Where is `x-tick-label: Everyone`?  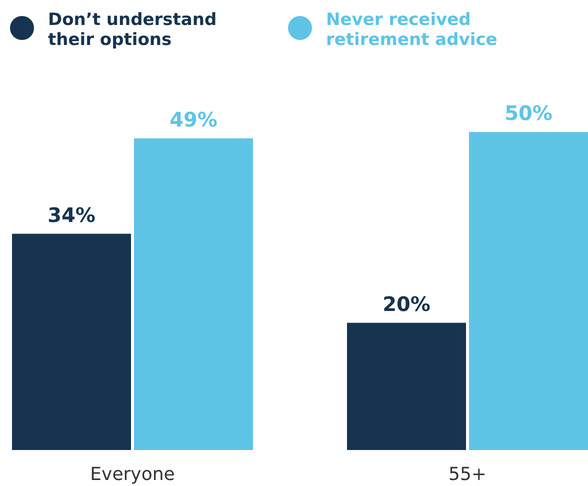 x-tick-label: Everyone is located at coordinates (132, 474).